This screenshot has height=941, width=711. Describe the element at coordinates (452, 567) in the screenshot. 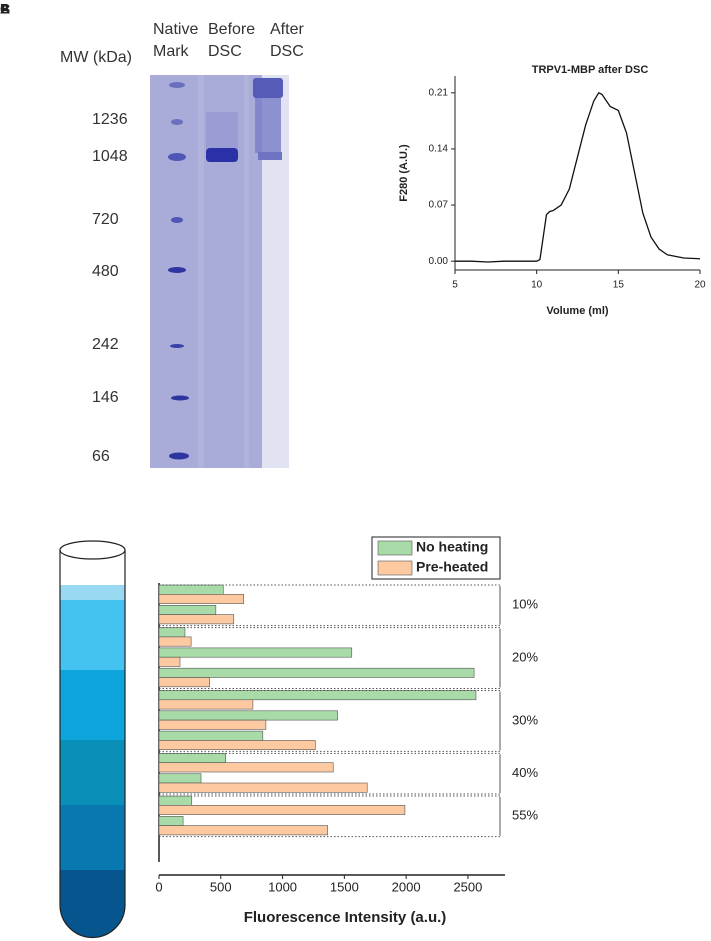

I see `legend-label: Pre-heated` at that location.